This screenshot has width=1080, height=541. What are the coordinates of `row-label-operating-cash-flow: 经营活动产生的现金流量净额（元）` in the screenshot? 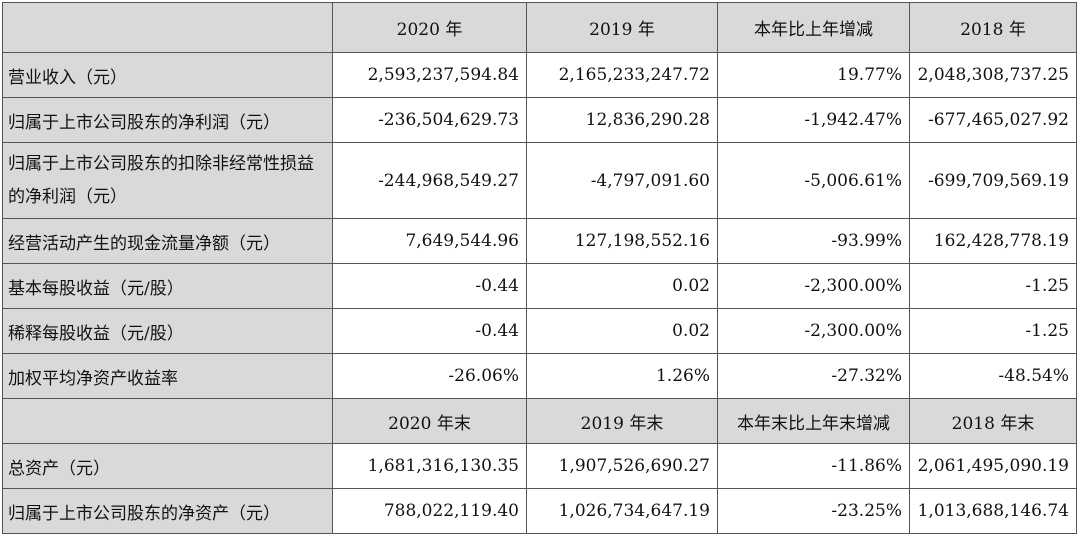 It's located at (167, 241).